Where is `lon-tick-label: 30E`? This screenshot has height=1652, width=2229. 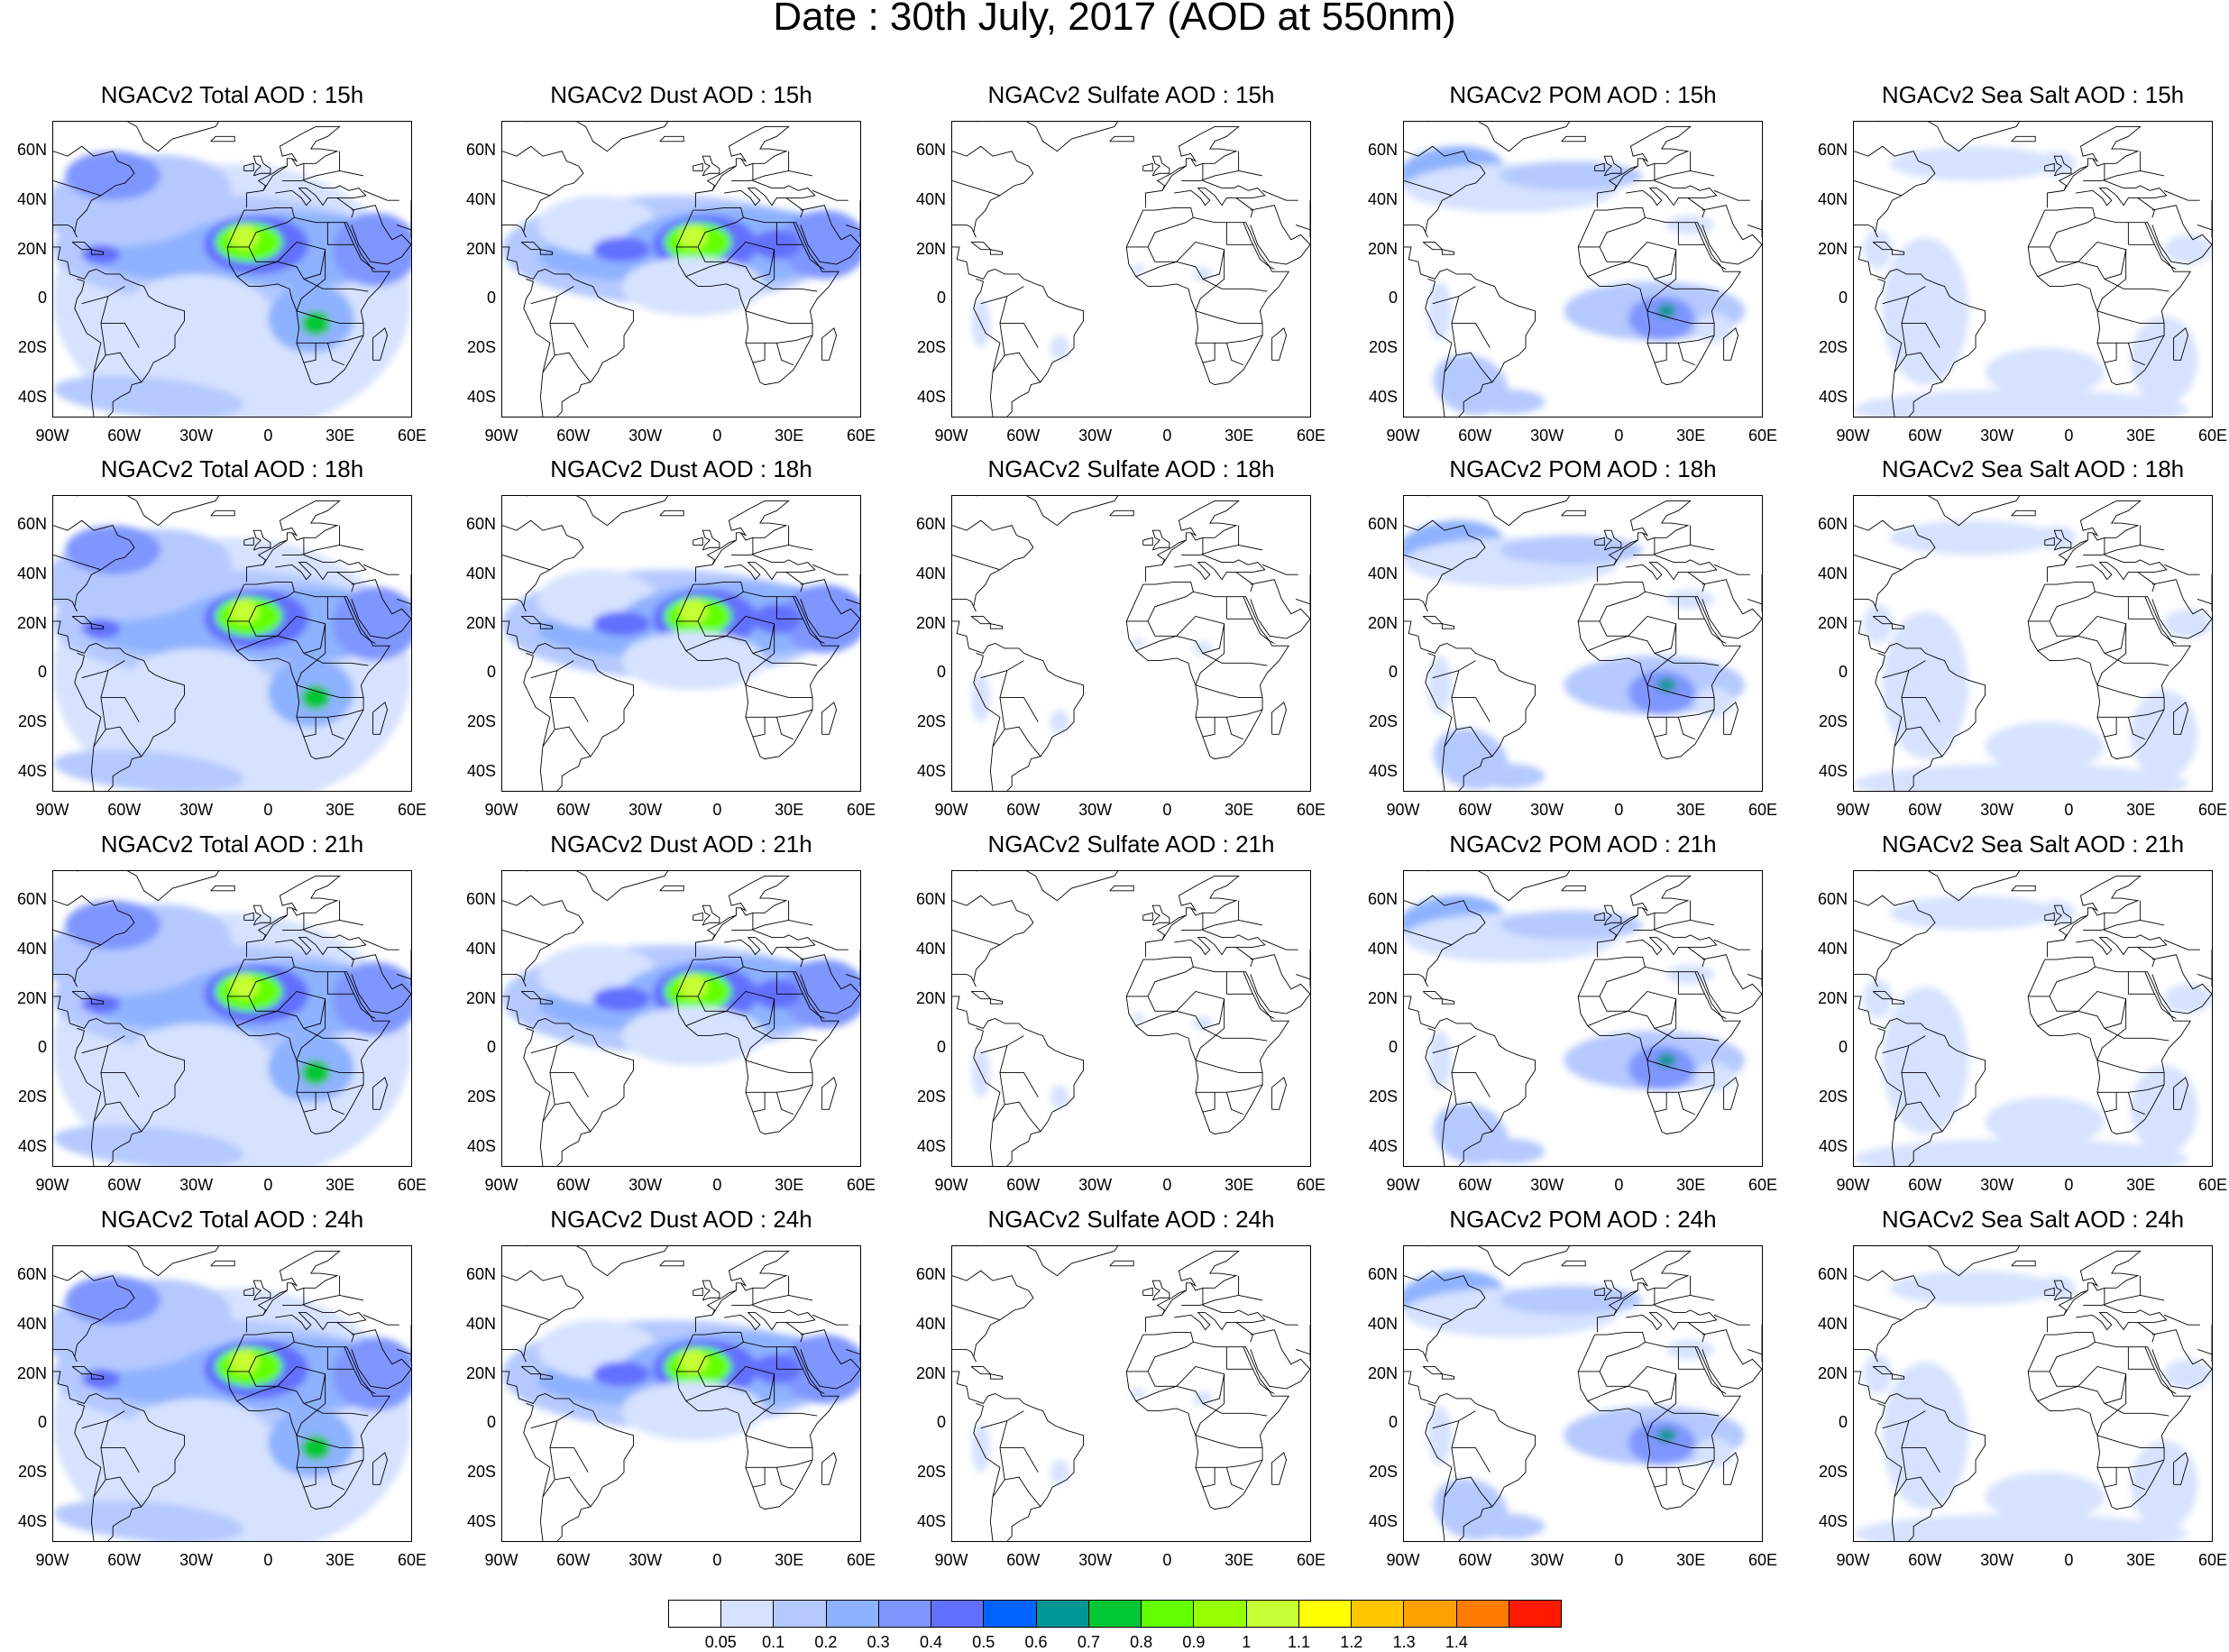 lon-tick-label: 30E is located at coordinates (789, 1560).